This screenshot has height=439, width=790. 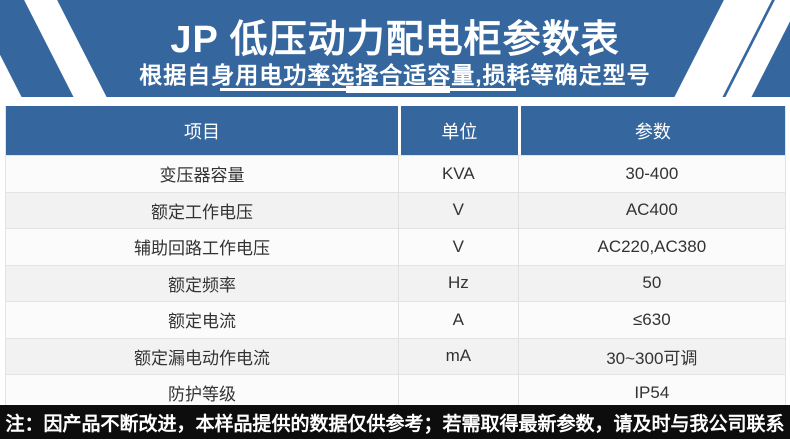 I want to click on table-header-row: 项目 单位 参数, so click(x=395, y=130).